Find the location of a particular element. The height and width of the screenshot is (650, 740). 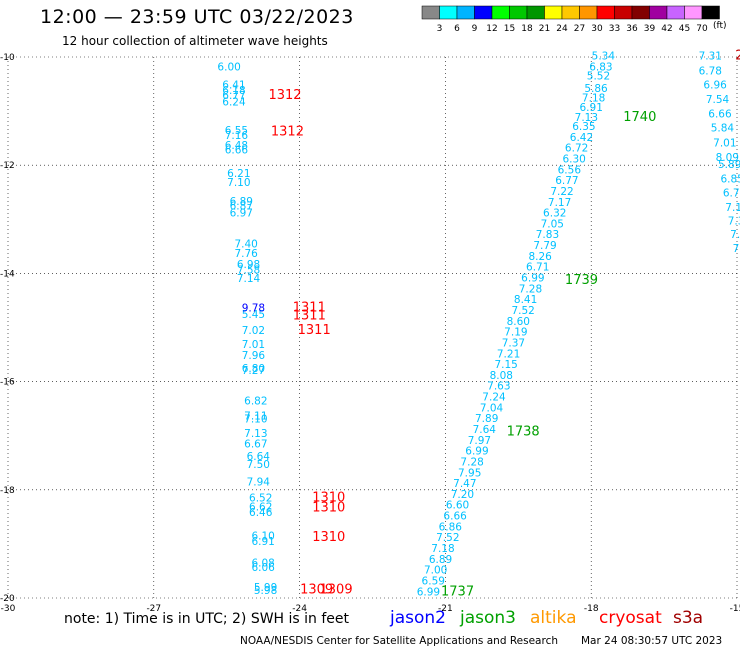

wave-height-value: 6.56 is located at coordinates (570, 170).